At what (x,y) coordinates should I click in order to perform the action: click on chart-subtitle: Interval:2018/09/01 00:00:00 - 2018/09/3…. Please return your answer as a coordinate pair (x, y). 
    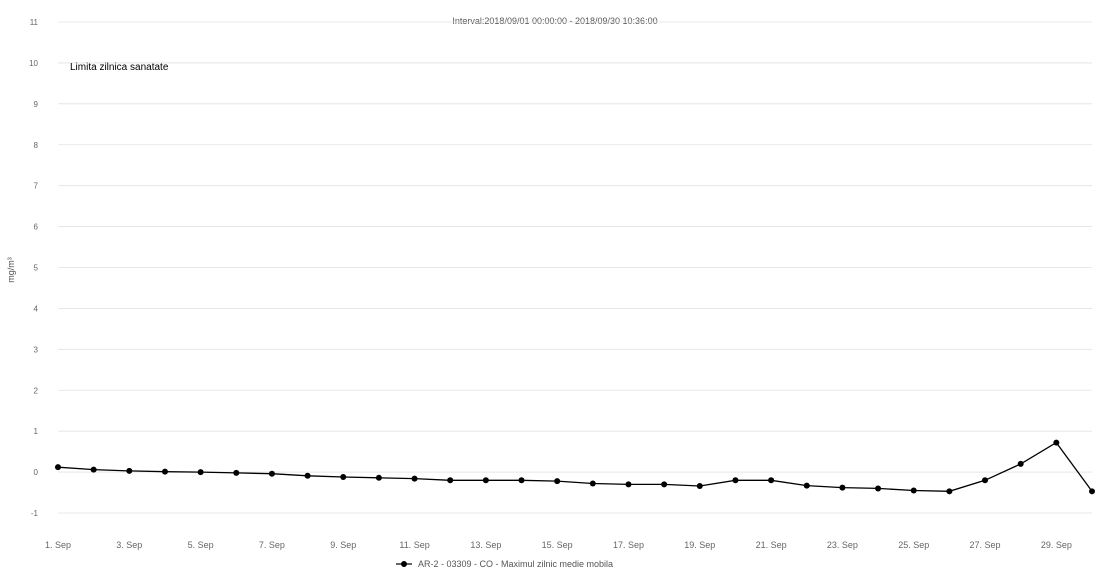
    Looking at the image, I should click on (554, 21).